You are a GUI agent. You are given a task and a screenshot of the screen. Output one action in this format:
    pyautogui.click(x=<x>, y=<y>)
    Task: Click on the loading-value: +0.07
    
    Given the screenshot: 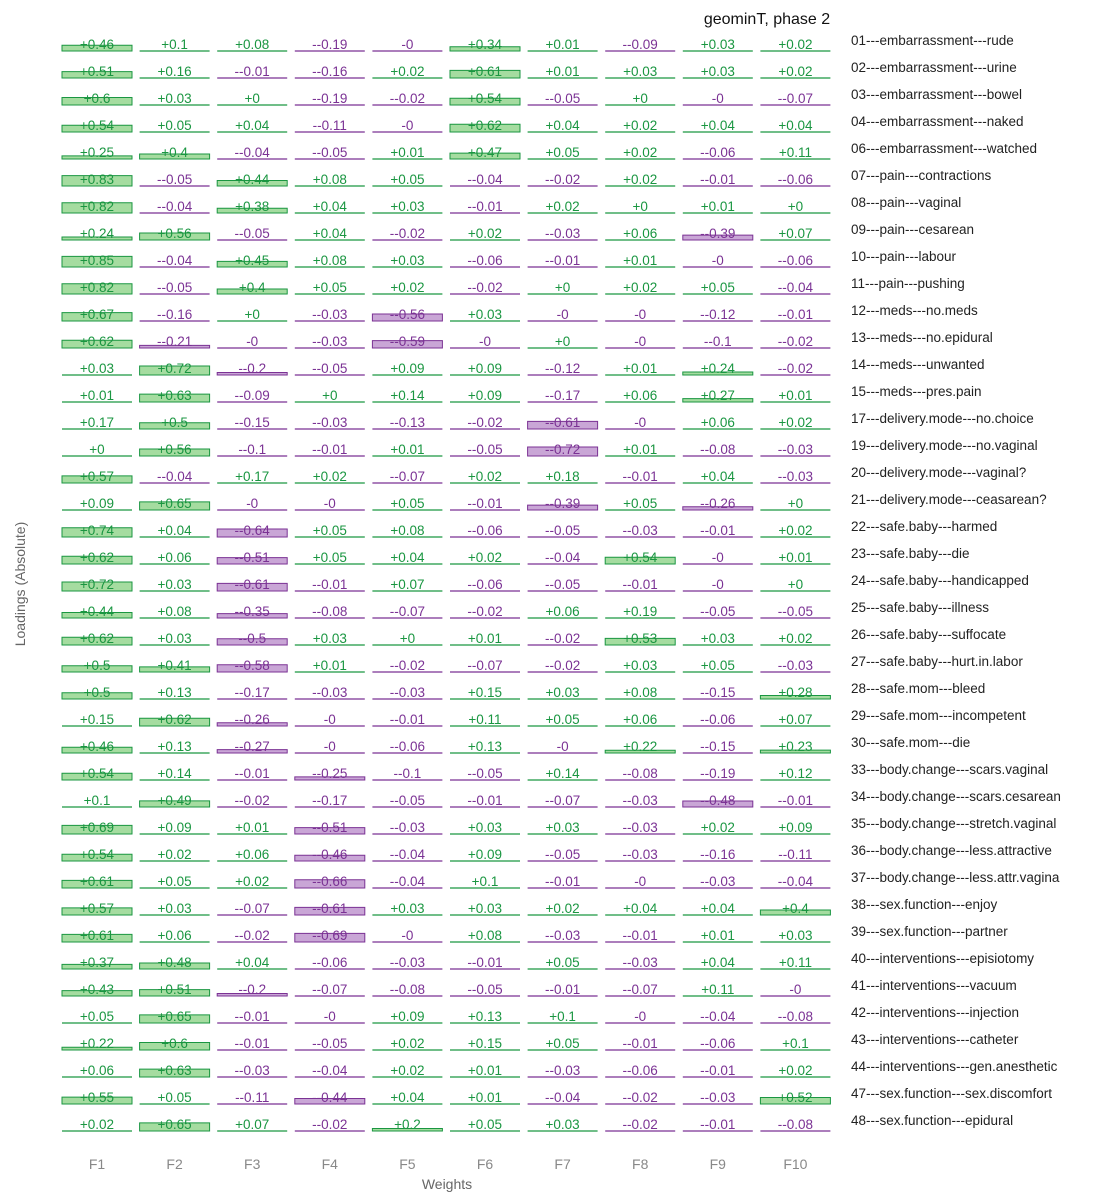 What is the action you would take?
    pyautogui.click(x=795, y=233)
    